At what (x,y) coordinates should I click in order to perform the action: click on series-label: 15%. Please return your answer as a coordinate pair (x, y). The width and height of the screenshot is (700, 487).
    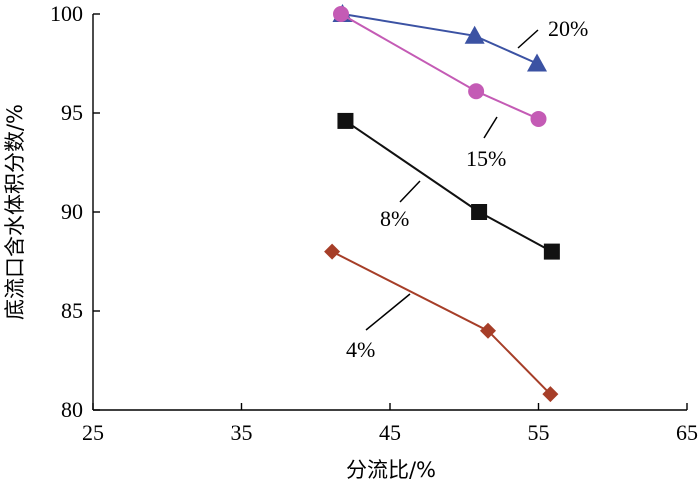
    Looking at the image, I should click on (486, 158).